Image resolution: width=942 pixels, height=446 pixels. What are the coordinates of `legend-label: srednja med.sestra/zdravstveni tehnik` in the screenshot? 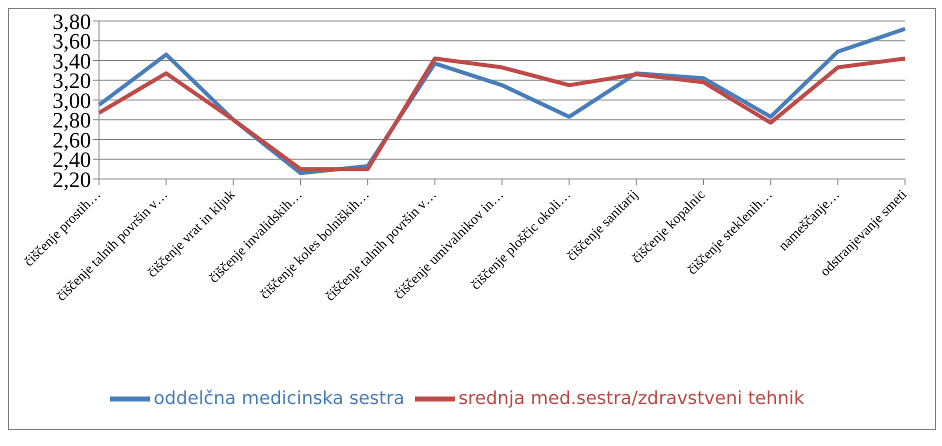 It's located at (631, 398).